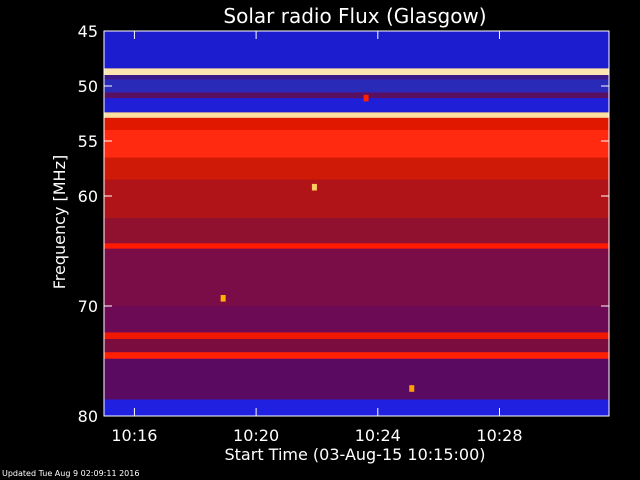 The image size is (640, 480). What do you see at coordinates (499, 435) in the screenshot?
I see `x-tick-label: 10:28` at bounding box center [499, 435].